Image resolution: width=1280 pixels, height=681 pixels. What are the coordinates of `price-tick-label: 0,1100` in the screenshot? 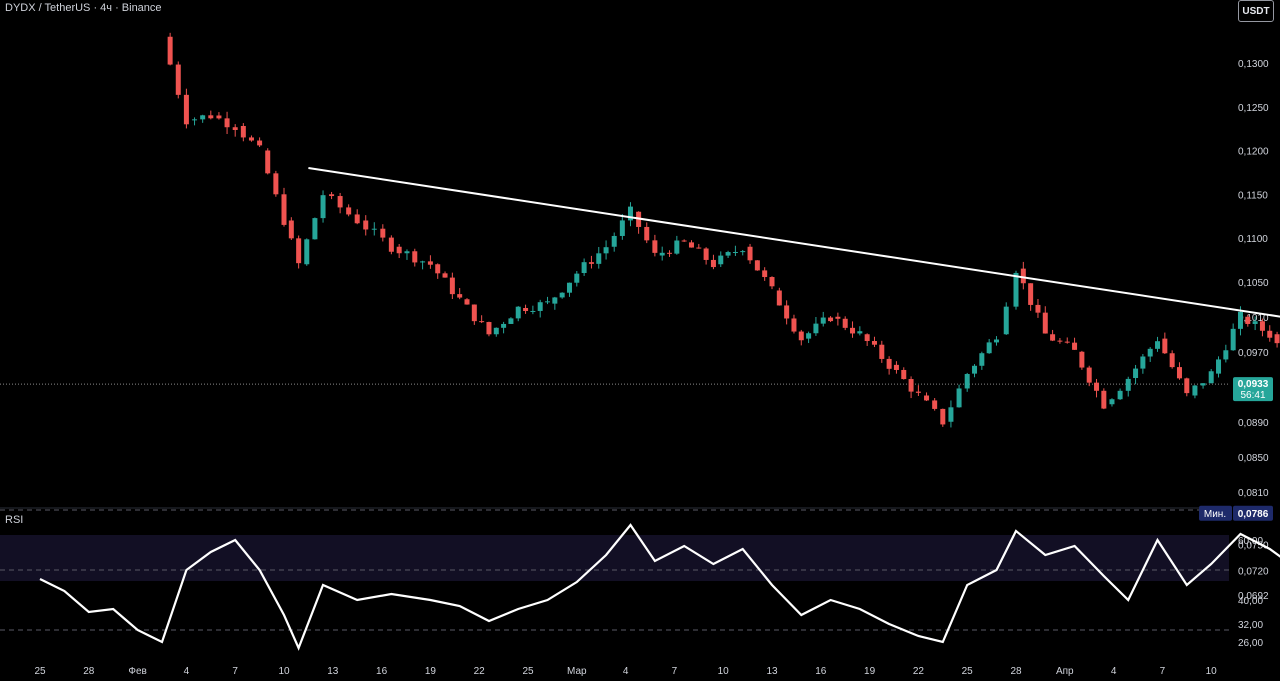 It's located at (1253, 239).